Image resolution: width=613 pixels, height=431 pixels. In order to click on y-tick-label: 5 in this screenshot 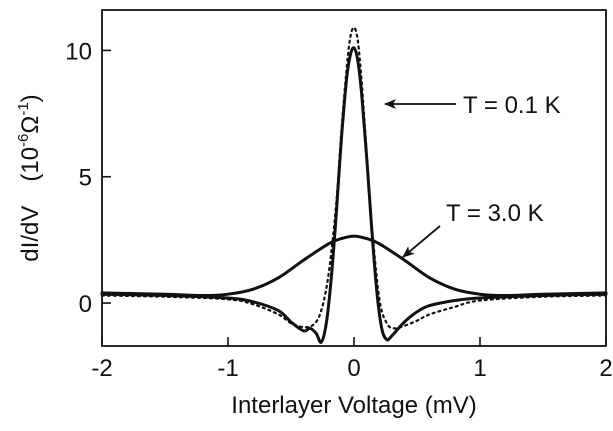, I will do `click(85, 178)`.